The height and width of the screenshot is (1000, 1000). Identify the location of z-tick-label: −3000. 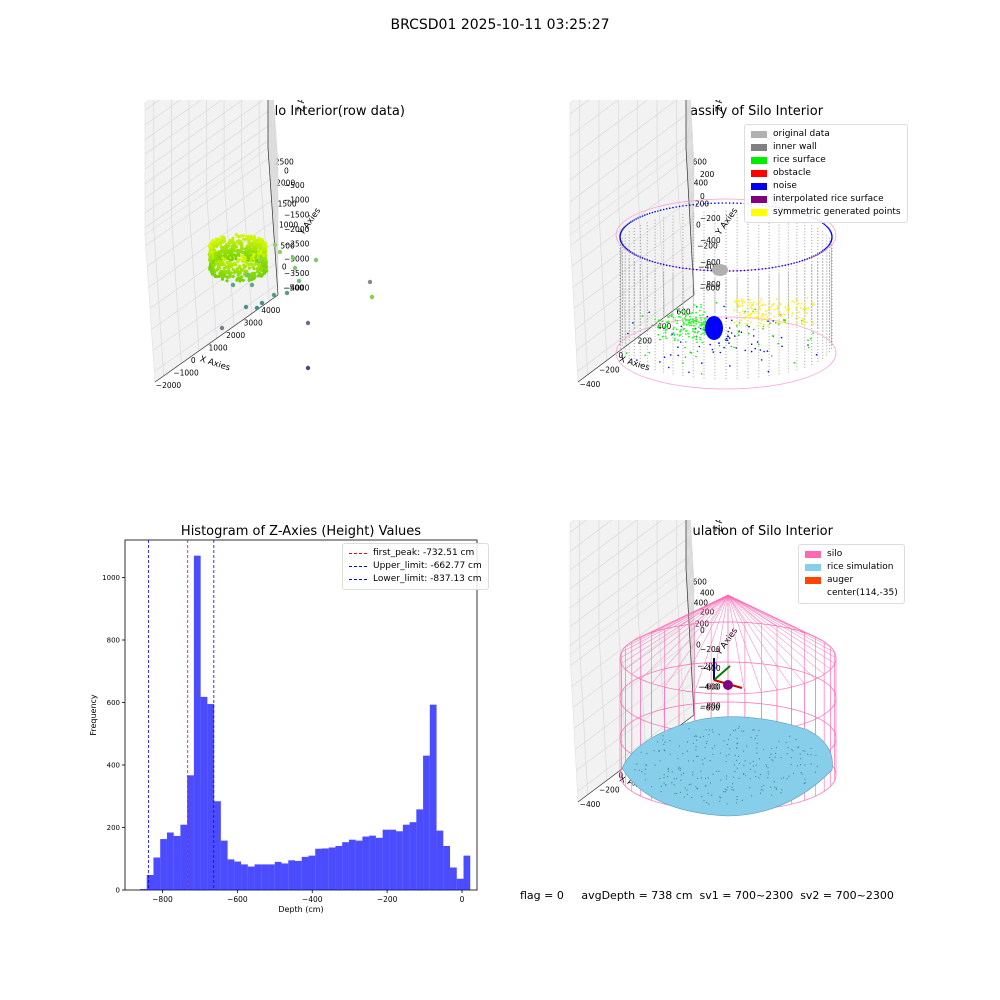
(297, 258).